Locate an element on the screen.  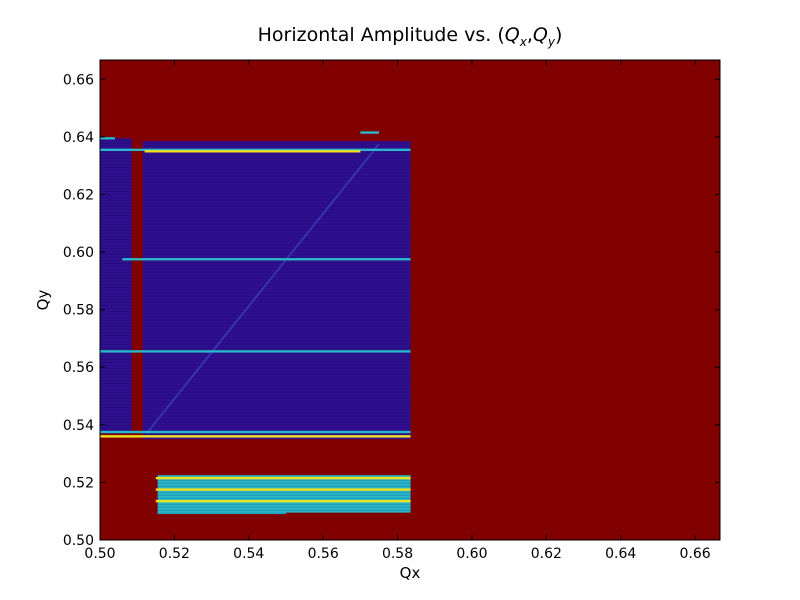
y-tick-label: 0.64 is located at coordinates (78, 138).